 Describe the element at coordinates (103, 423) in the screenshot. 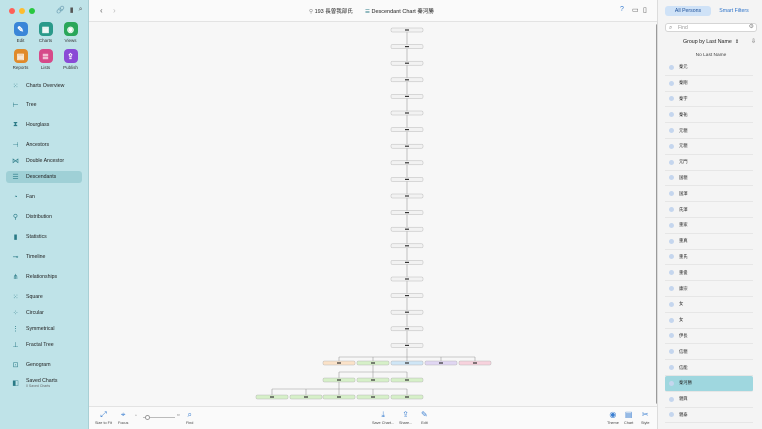

I see `size-to-fit-label: Size to Fit` at that location.